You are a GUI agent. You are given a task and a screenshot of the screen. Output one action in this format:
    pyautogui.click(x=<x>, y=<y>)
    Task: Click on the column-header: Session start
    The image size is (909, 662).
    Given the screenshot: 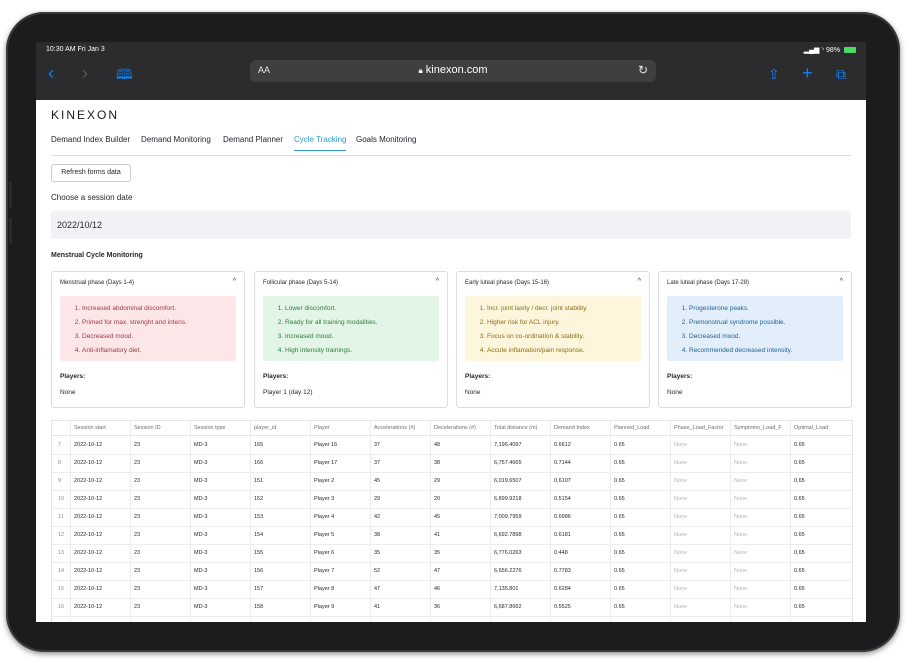 What is the action you would take?
    pyautogui.click(x=90, y=428)
    